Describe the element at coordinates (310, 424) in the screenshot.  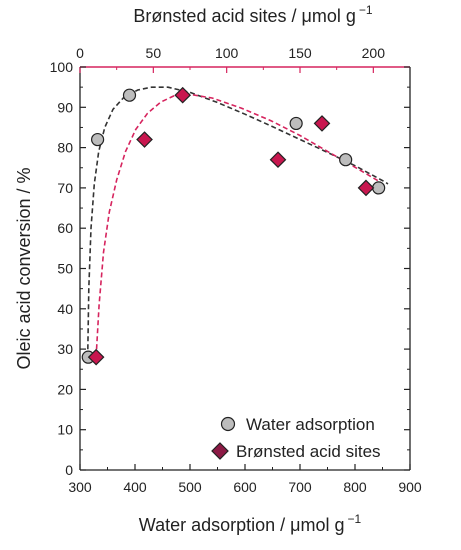
I see `legend-label-water-adsorption: Water adsorption` at that location.